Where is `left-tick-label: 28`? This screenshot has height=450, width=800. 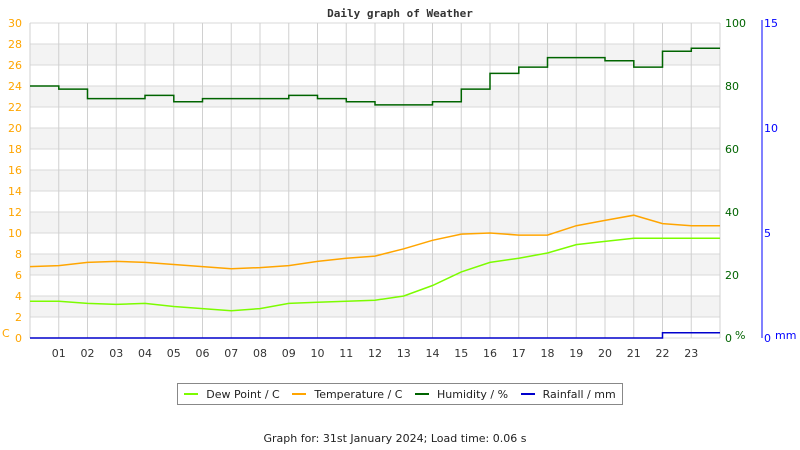
left-tick-label: 28 is located at coordinates (15, 44).